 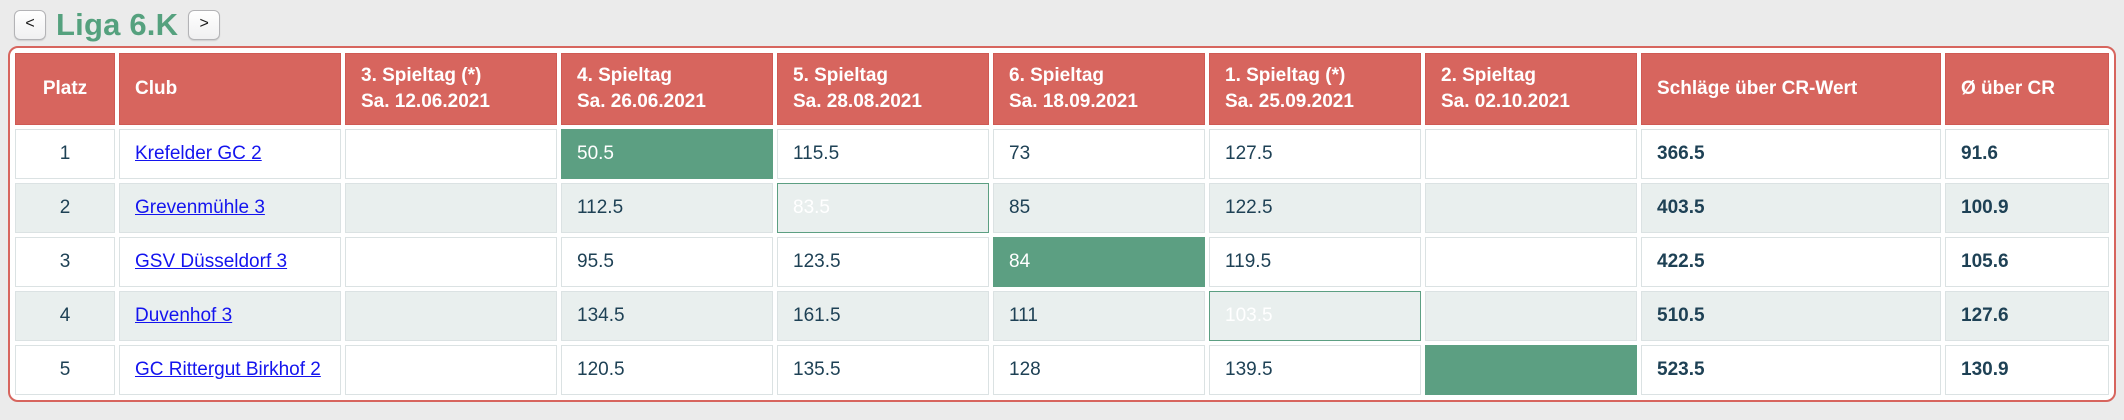 I want to click on club-link: GC Rittergut Birkhof 2, so click(x=228, y=369).